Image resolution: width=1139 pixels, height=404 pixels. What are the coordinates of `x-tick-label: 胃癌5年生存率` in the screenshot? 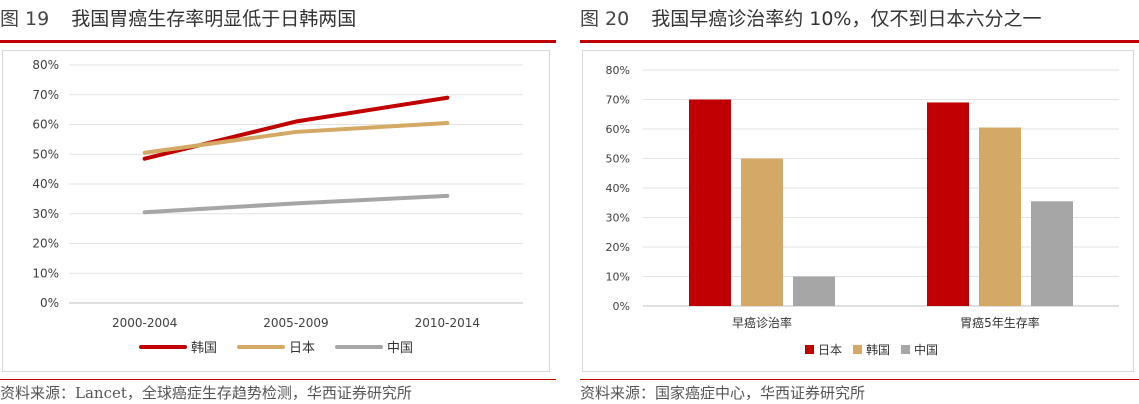 It's located at (1000, 322).